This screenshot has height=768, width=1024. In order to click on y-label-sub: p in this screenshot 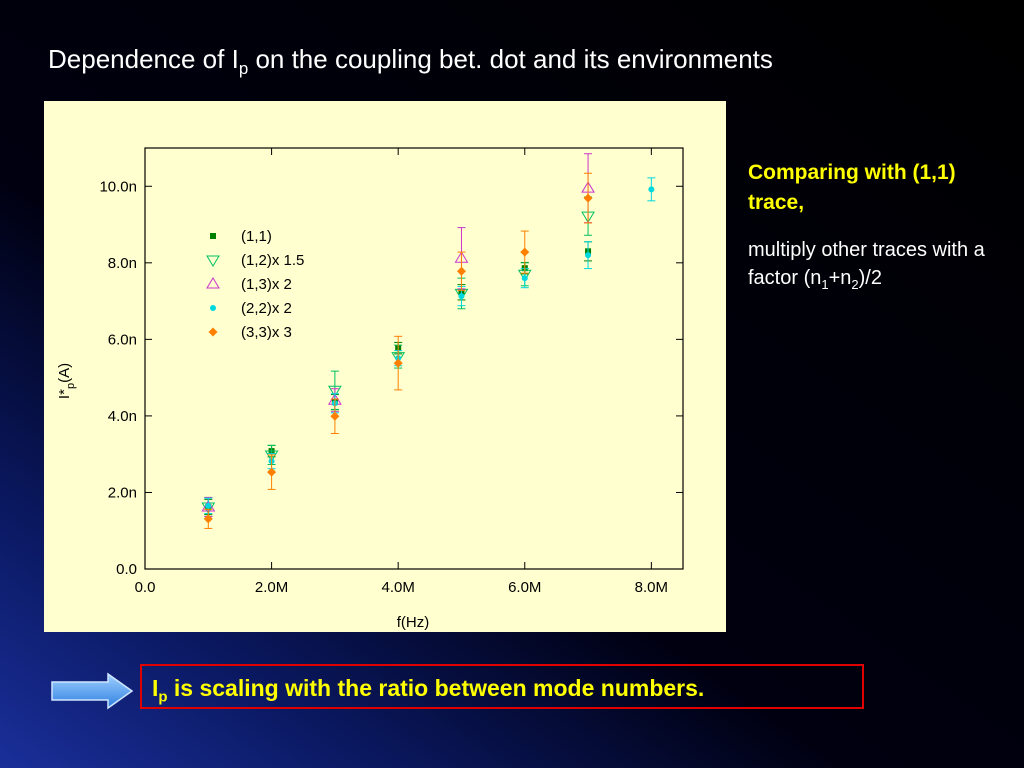, I will do `click(71, 386)`.